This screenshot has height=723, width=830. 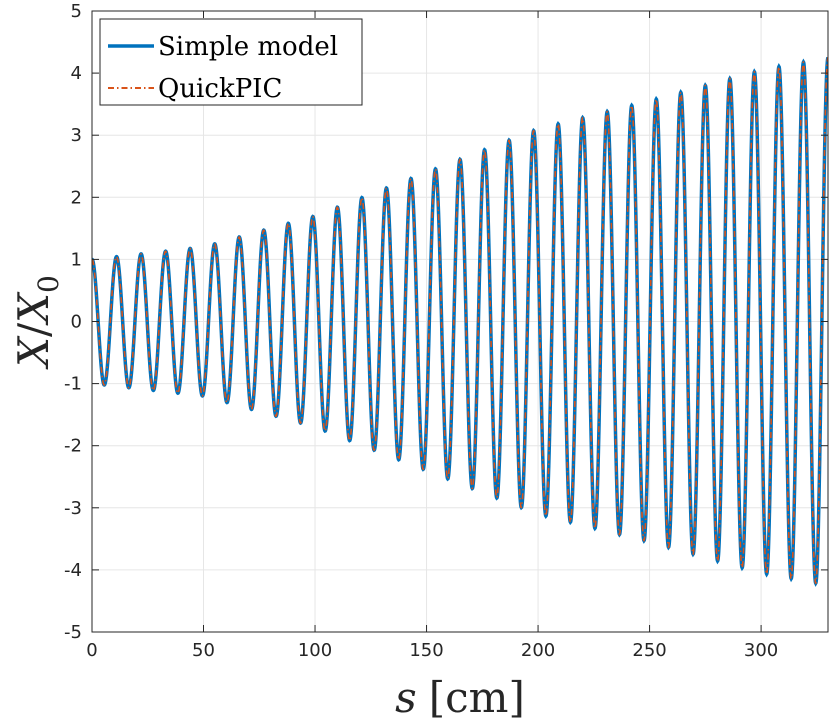 I want to click on y-tick-label: -2, so click(x=73, y=446).